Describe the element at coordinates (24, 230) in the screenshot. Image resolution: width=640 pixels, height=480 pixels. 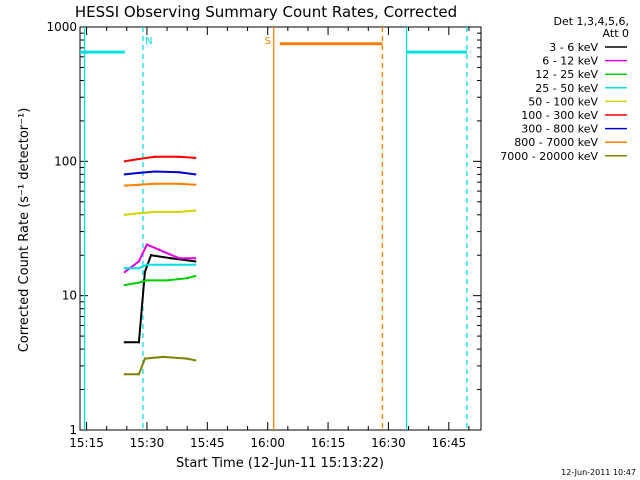
I see `y-axis-label: Corrected Count Rate (s⁻¹ detector⁻¹)` at that location.